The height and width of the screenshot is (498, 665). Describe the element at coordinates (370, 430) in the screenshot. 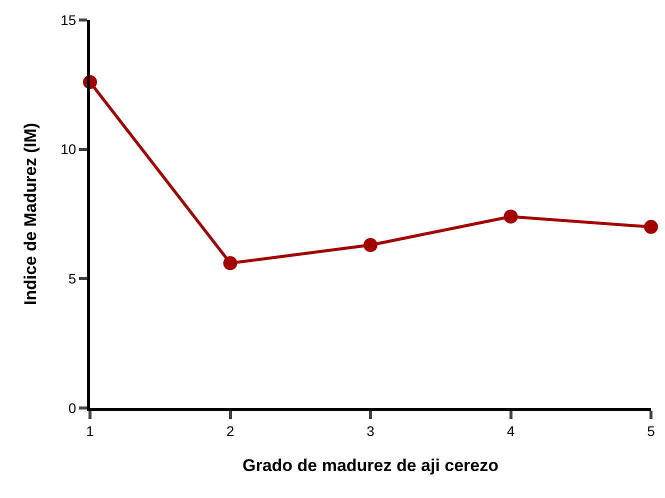

I see `x-tick-label: 3` at that location.